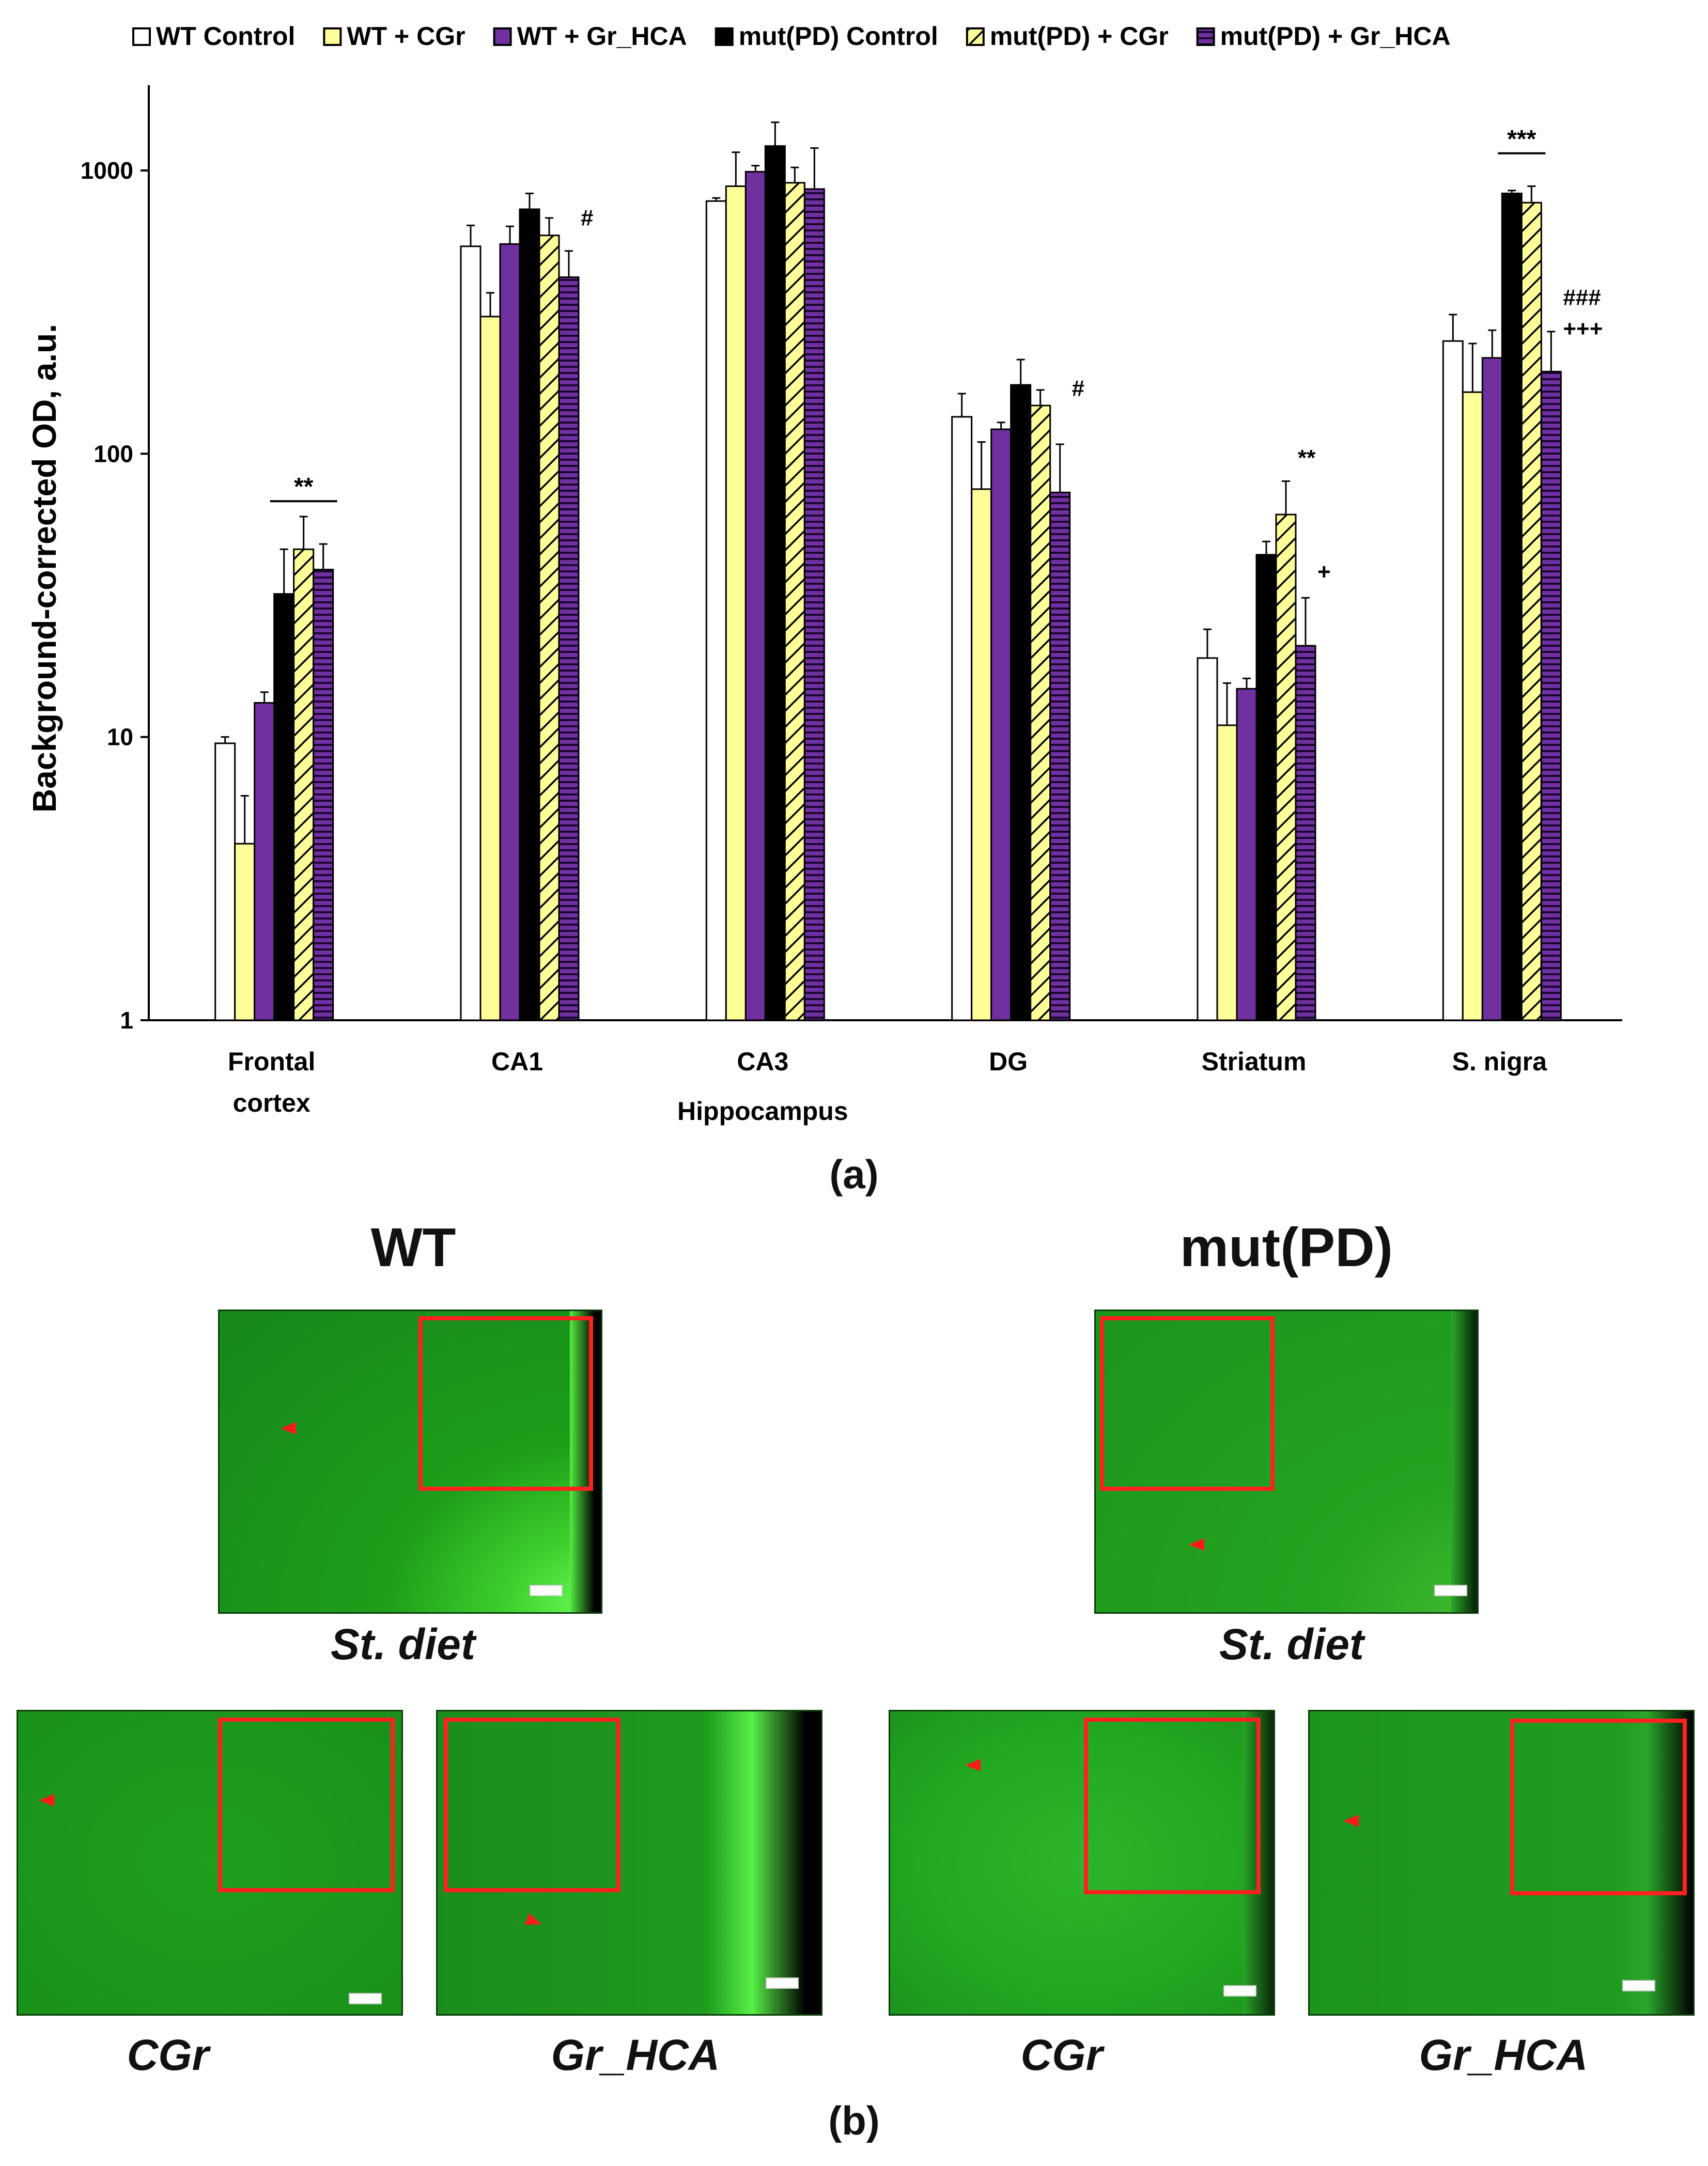  Describe the element at coordinates (1061, 2055) in the screenshot. I see `caption-mut-cgr: CGr` at that location.